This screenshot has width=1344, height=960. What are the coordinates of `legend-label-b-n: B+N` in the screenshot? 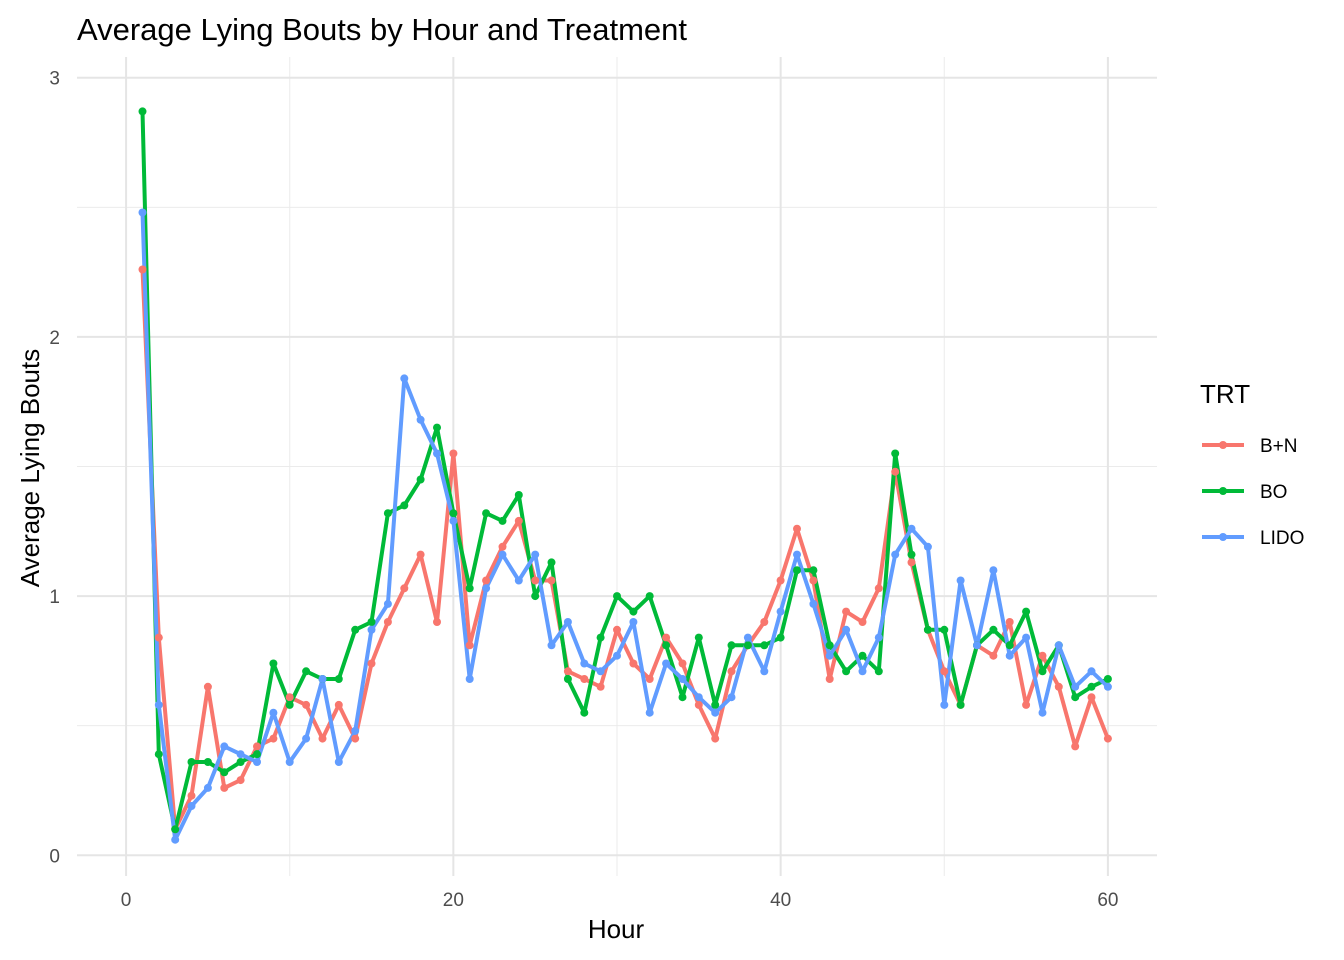 It's located at (1279, 446).